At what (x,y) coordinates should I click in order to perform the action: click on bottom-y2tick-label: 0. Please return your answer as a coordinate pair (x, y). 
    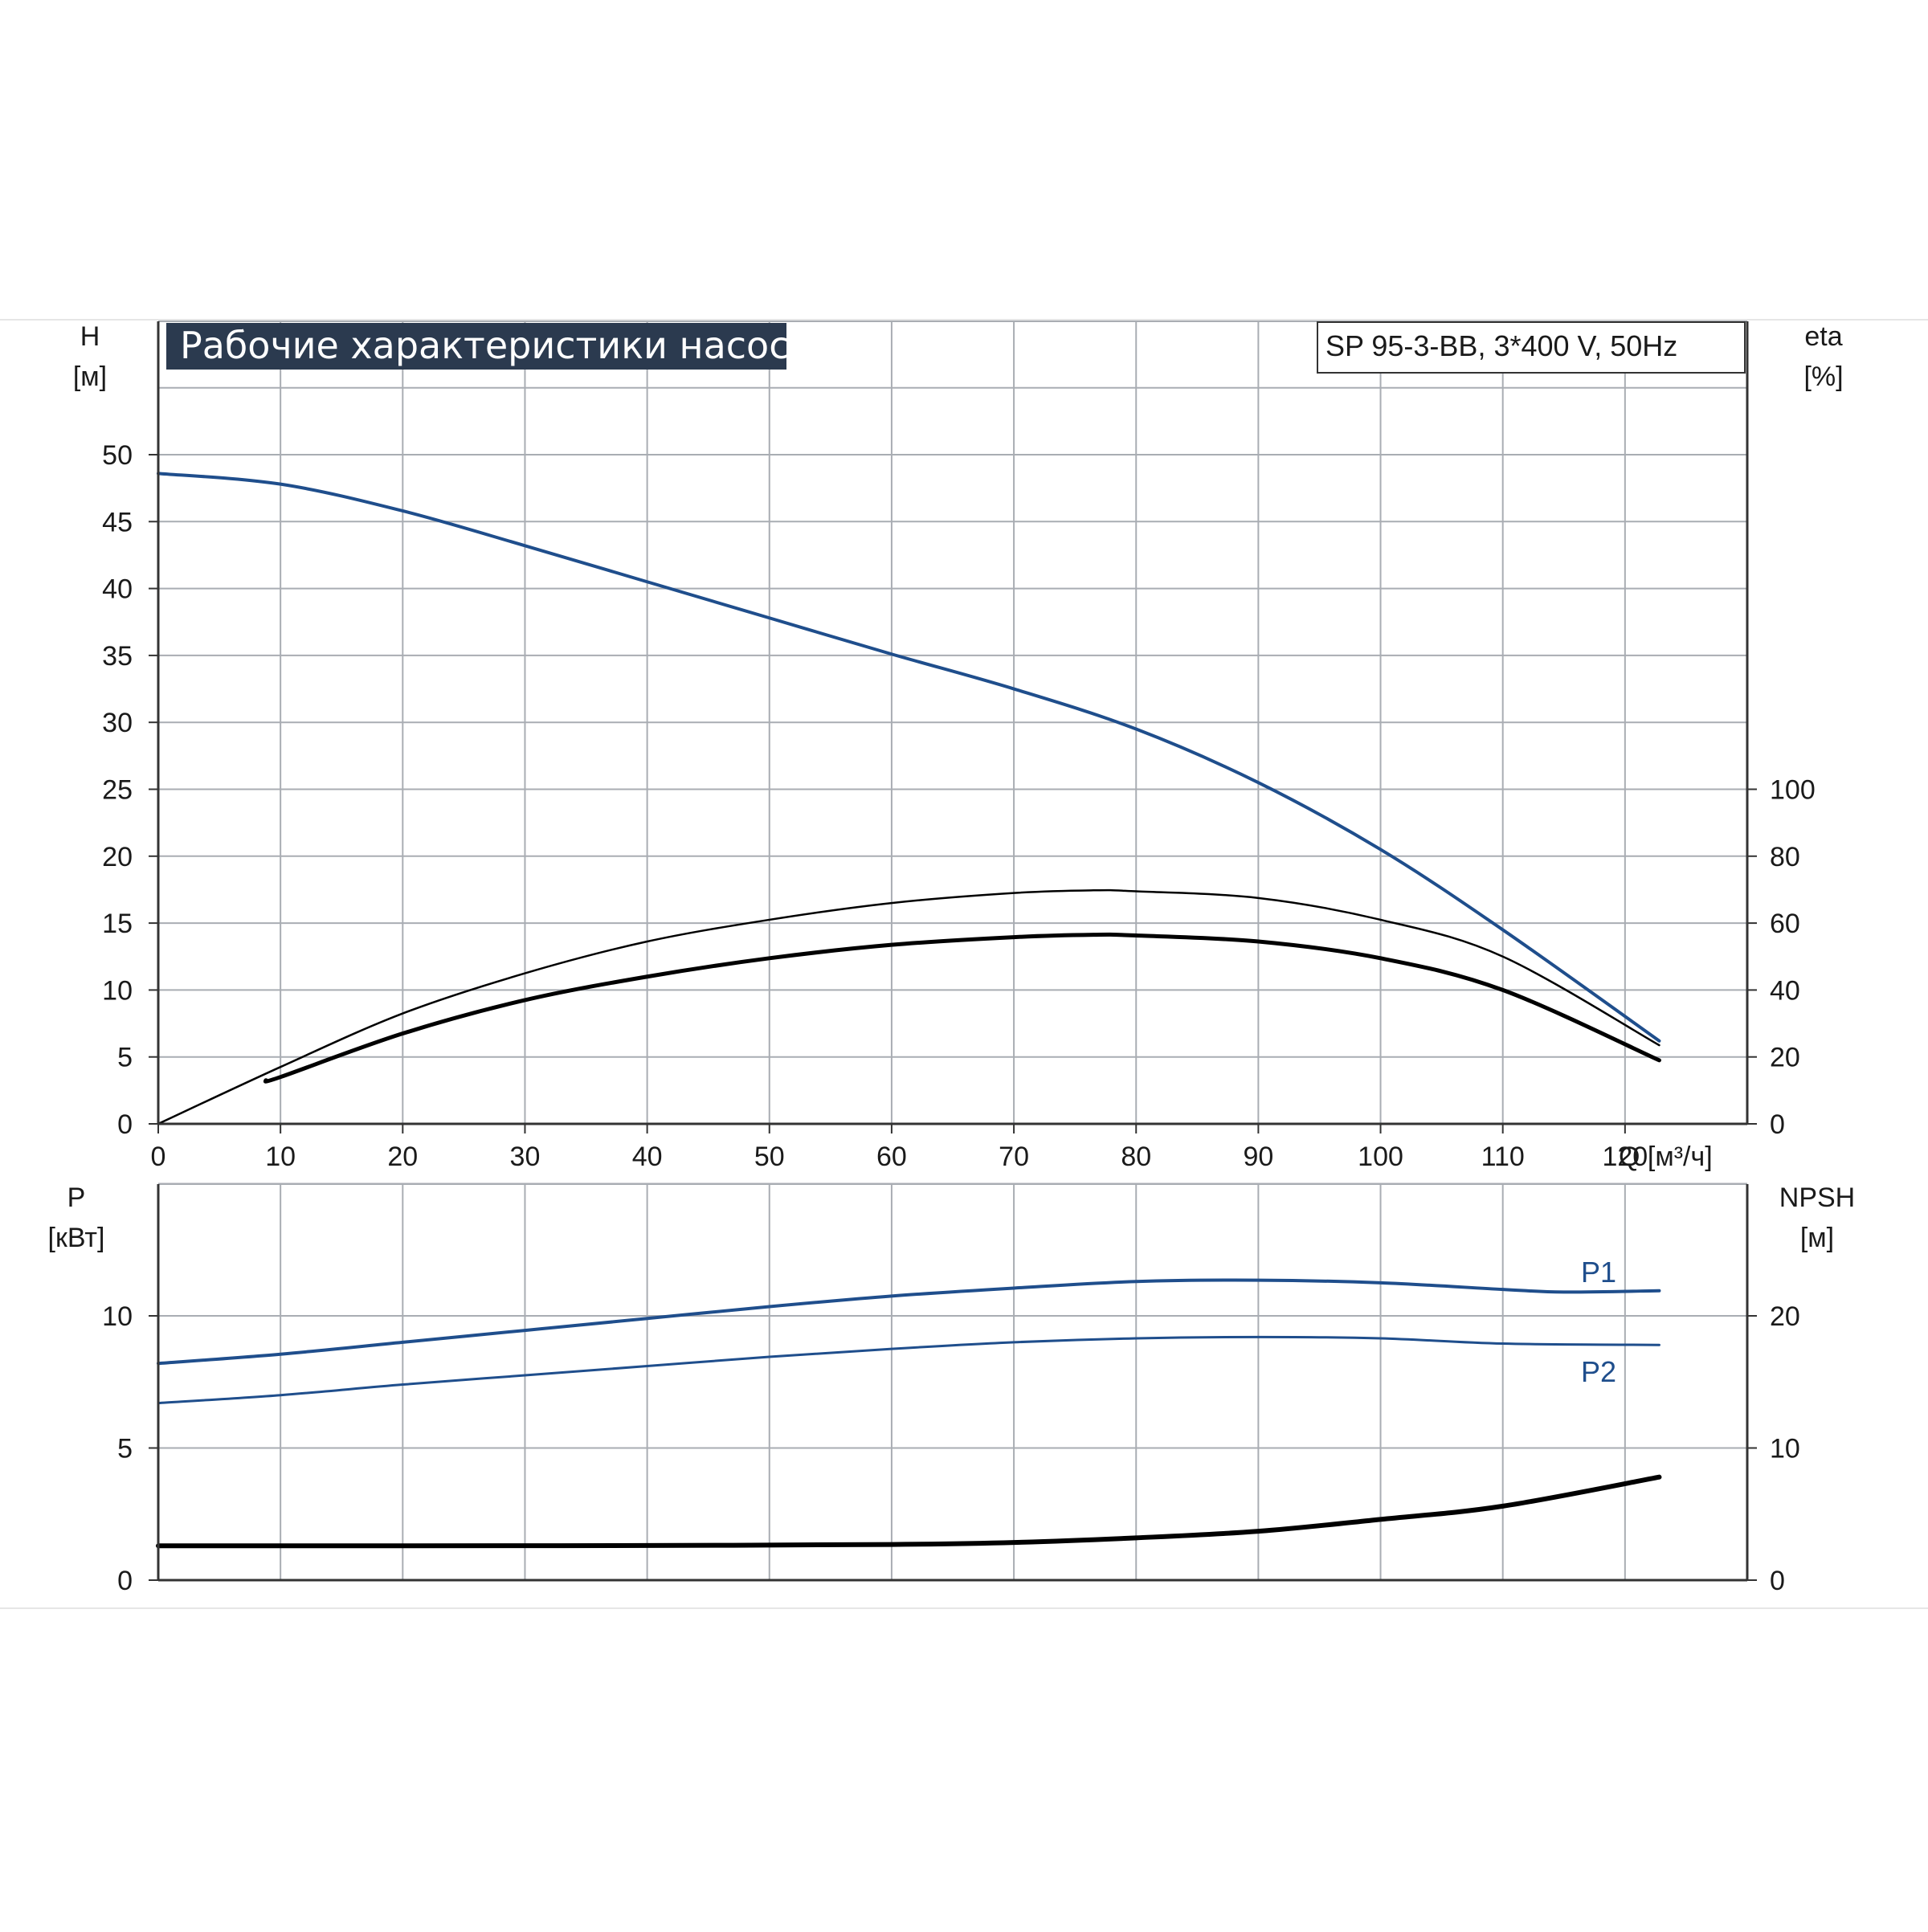
    Looking at the image, I should click on (1777, 1581).